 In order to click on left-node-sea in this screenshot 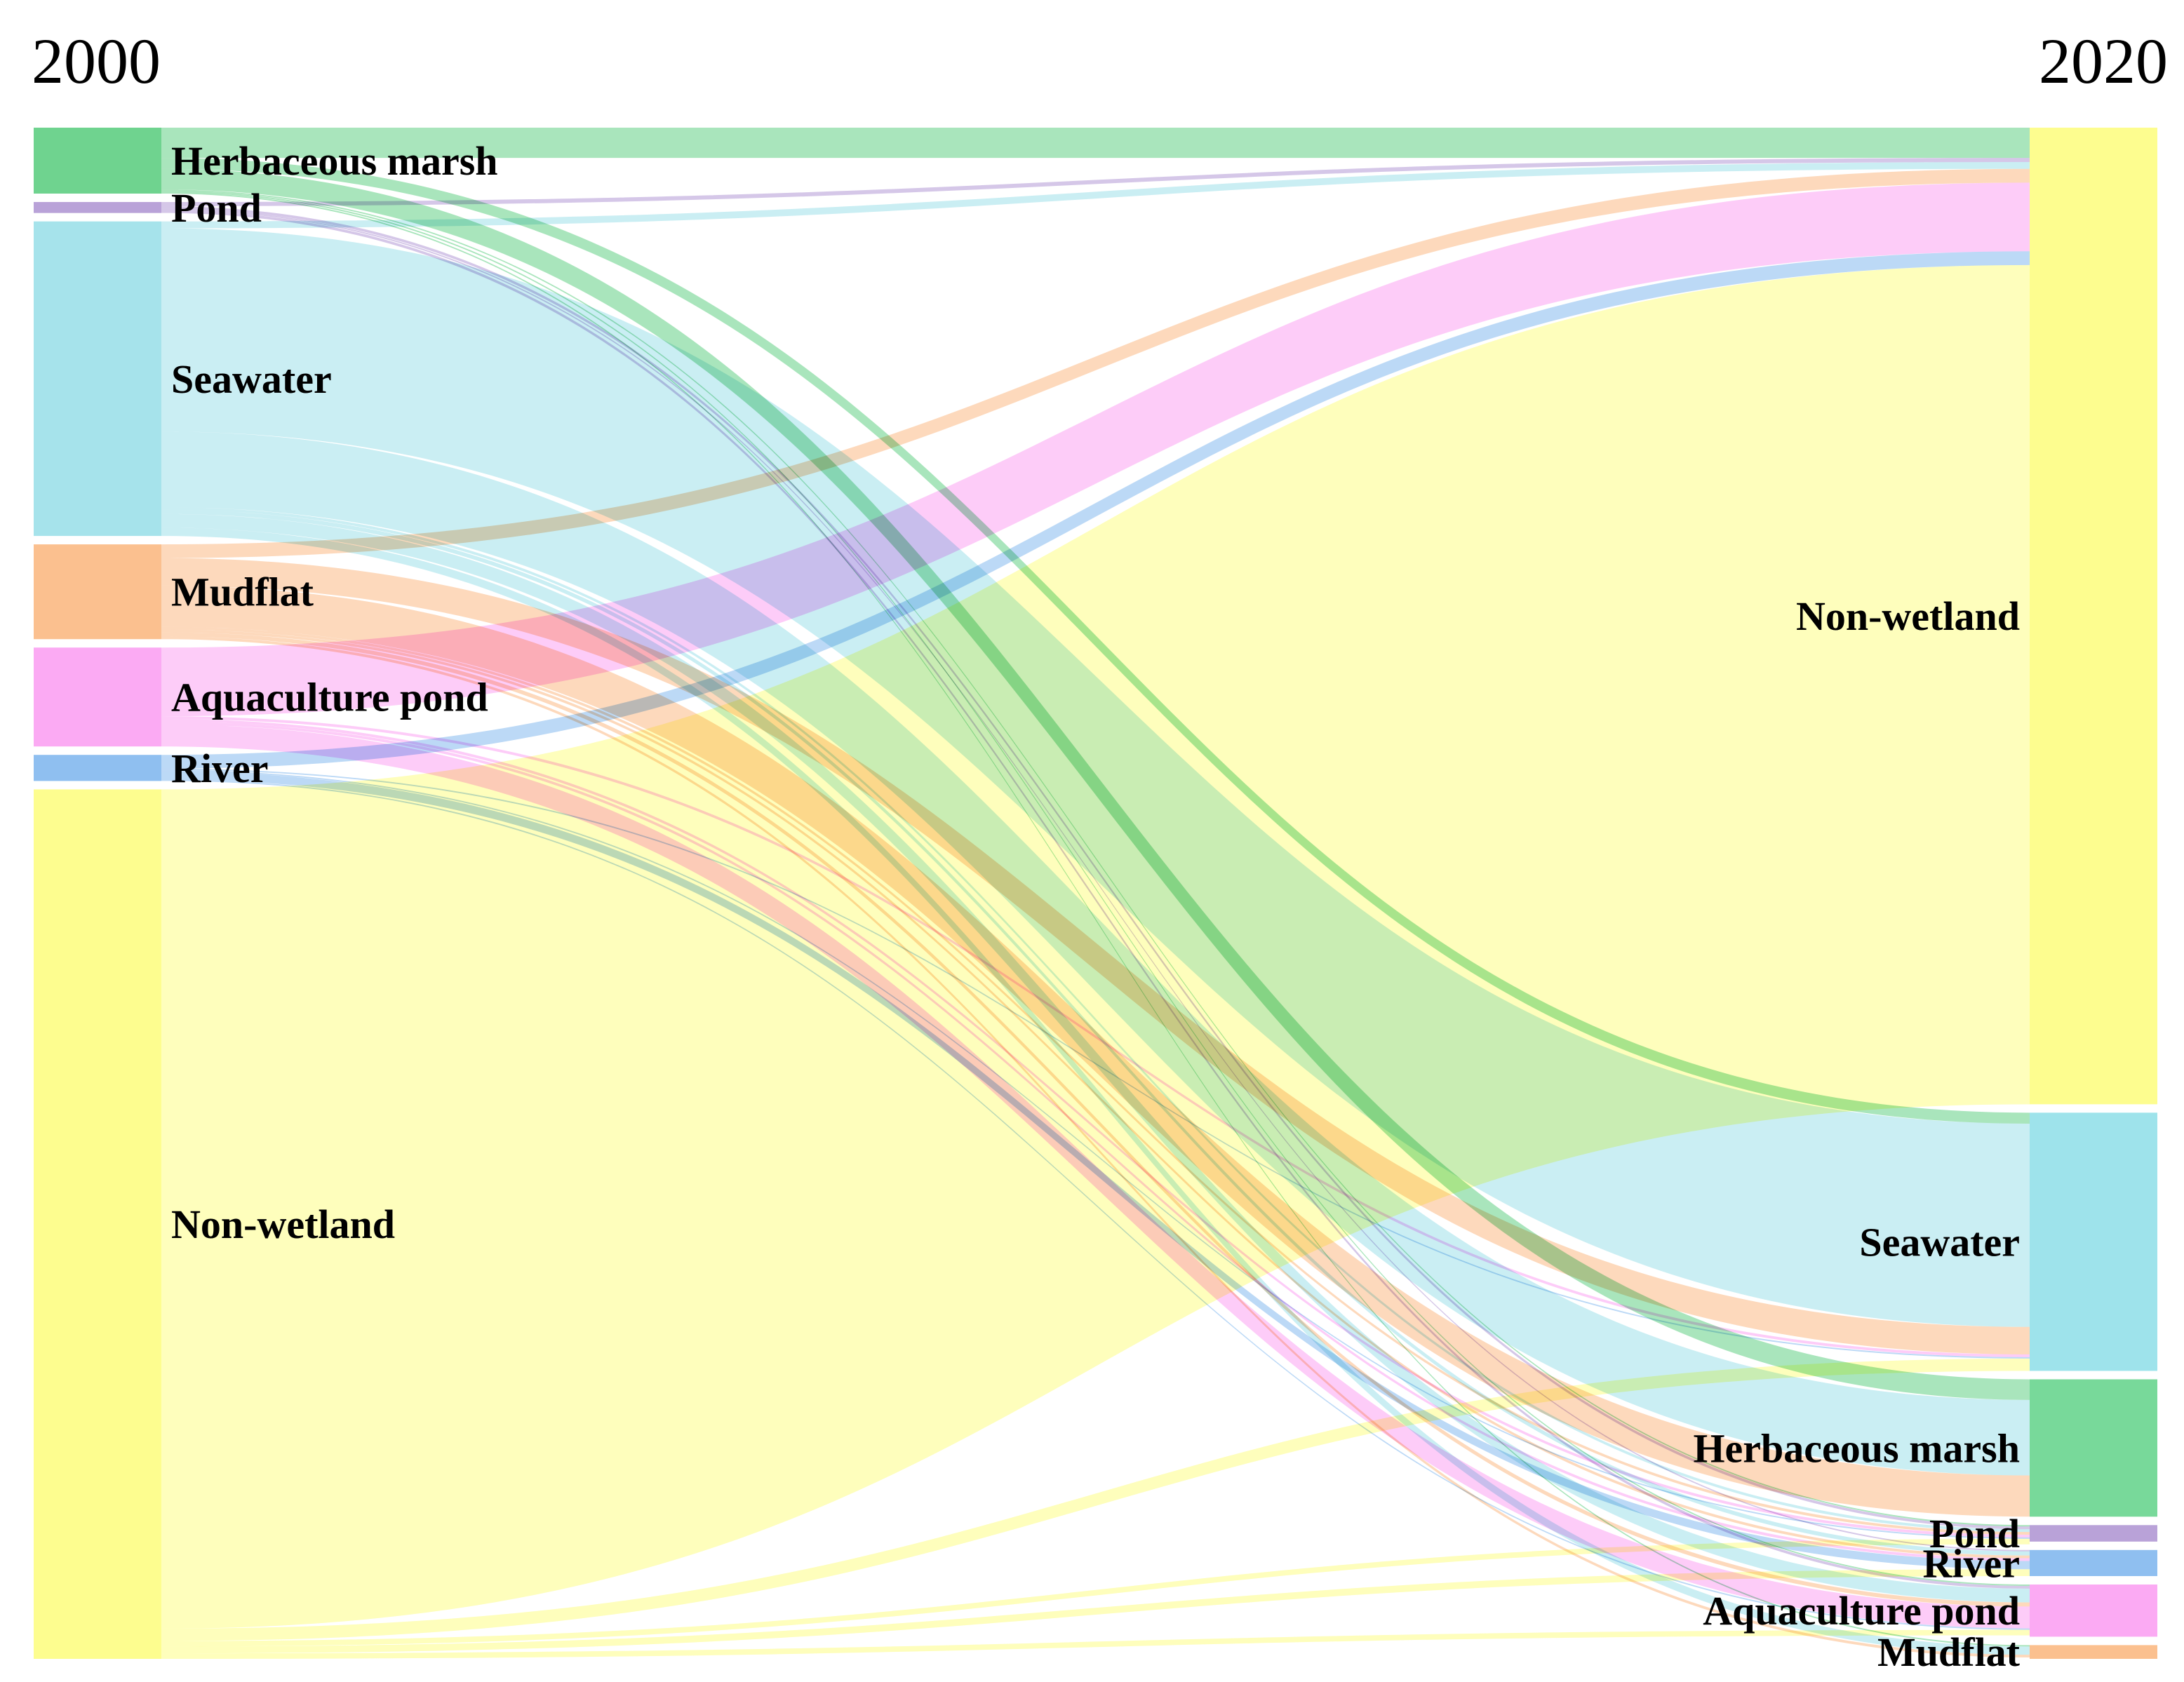, I will do `click(97, 379)`.